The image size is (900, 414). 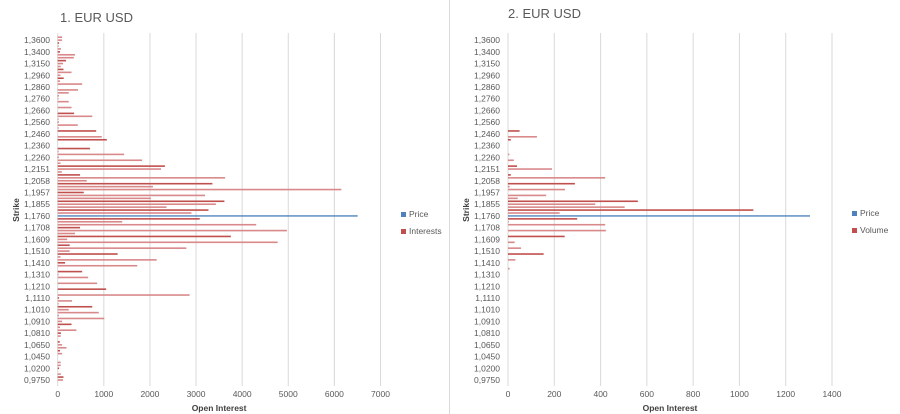 What do you see at coordinates (37, 239) in the screenshot?
I see `y-tick-label: 1,1609` at bounding box center [37, 239].